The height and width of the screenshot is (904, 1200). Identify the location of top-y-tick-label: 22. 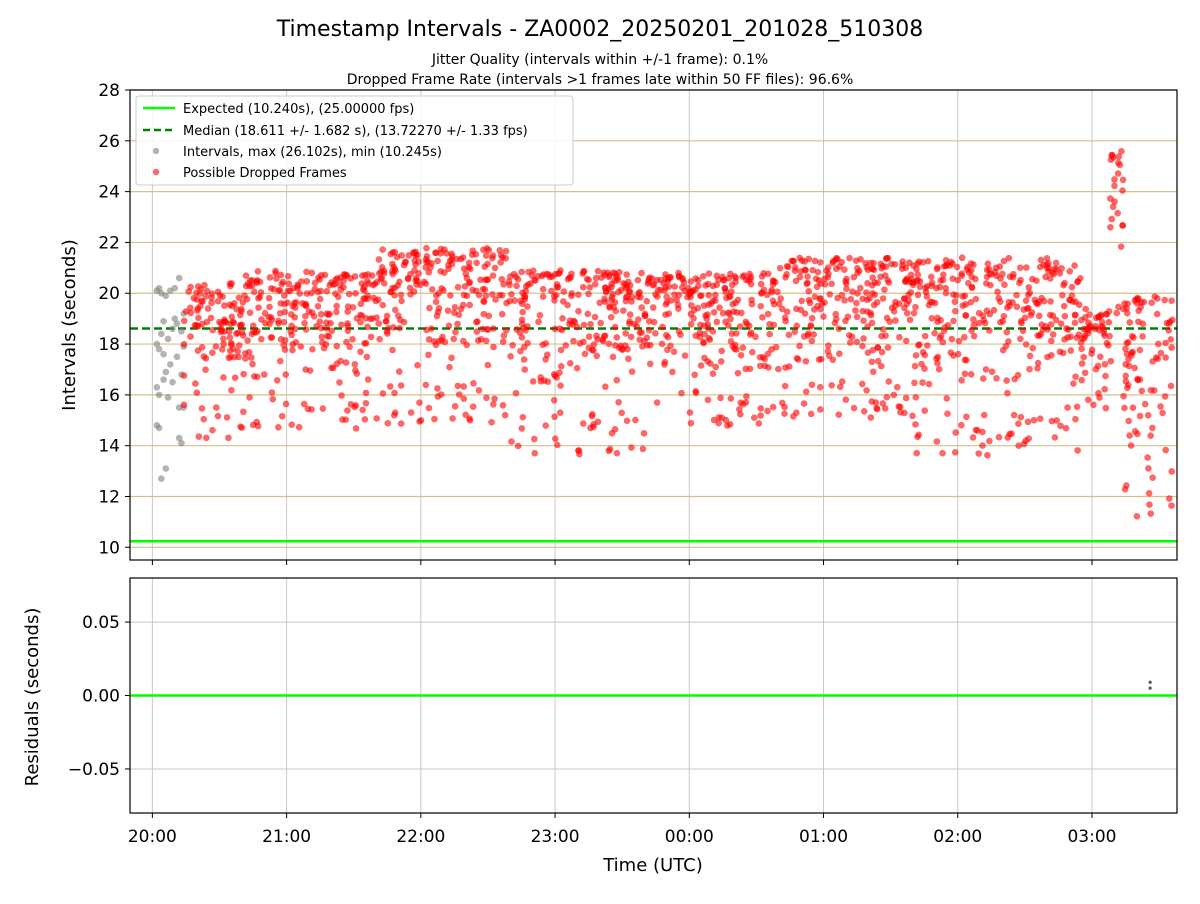
(109, 243).